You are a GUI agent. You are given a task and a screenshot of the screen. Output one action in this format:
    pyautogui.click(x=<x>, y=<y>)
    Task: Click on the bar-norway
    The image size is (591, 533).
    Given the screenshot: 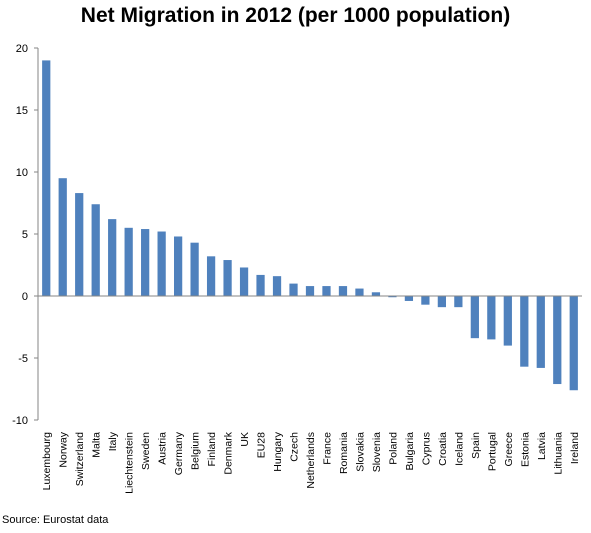 What is the action you would take?
    pyautogui.click(x=62, y=237)
    